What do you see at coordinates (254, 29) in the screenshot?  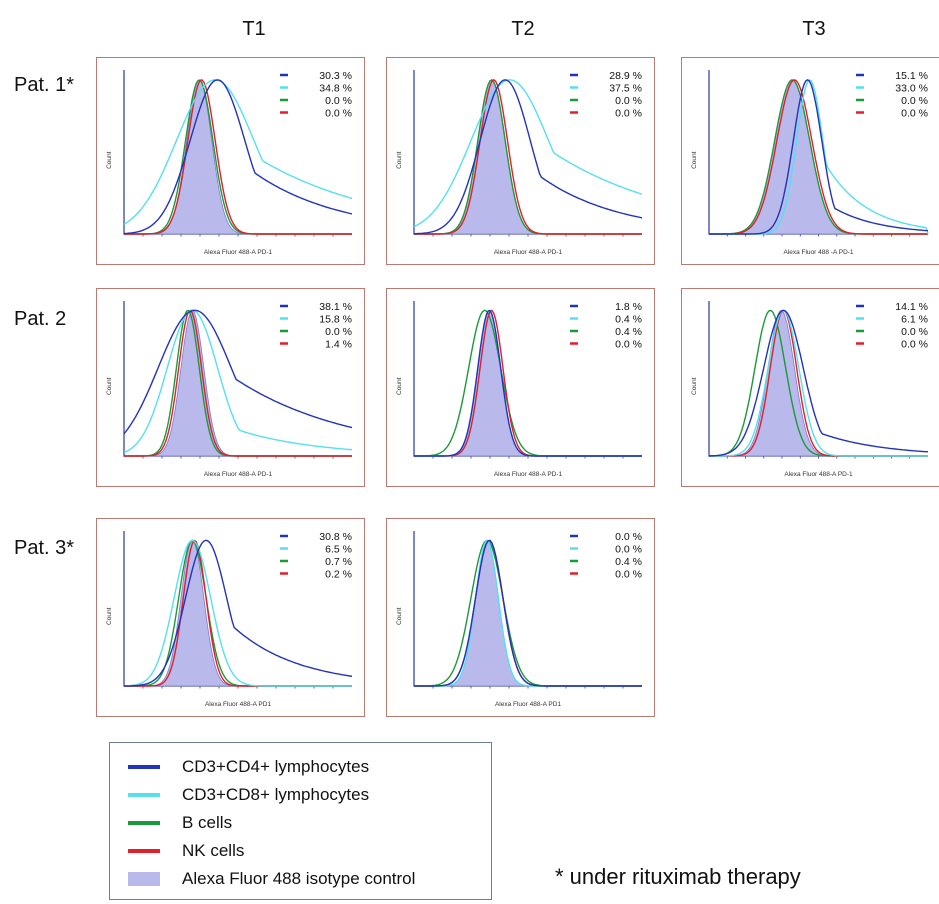 I see `column-header-t1: T1` at bounding box center [254, 29].